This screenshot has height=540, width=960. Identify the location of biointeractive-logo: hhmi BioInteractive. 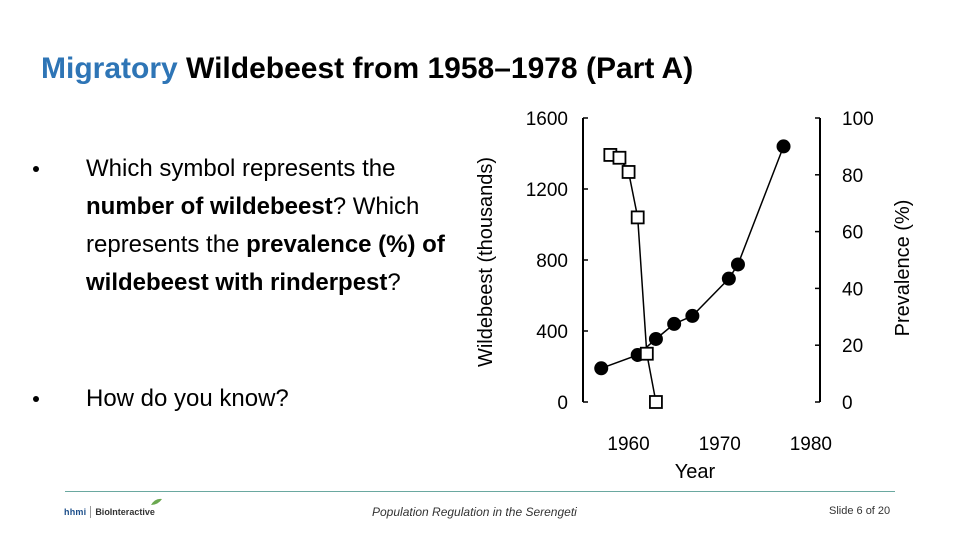
(113, 512).